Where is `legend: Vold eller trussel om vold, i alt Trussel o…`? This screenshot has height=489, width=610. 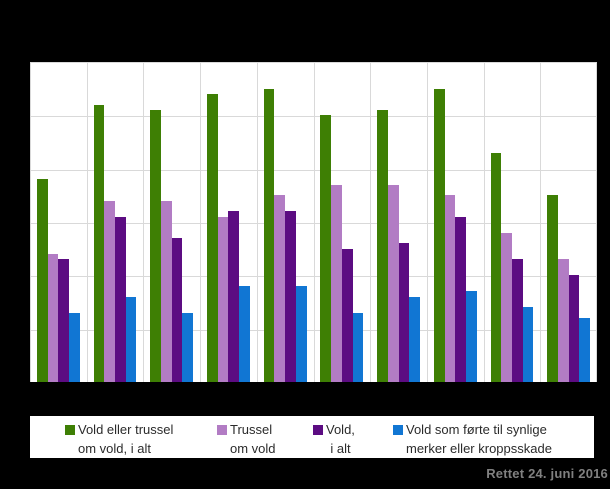 legend: Vold eller trussel om vold, i alt Trussel o… is located at coordinates (312, 437).